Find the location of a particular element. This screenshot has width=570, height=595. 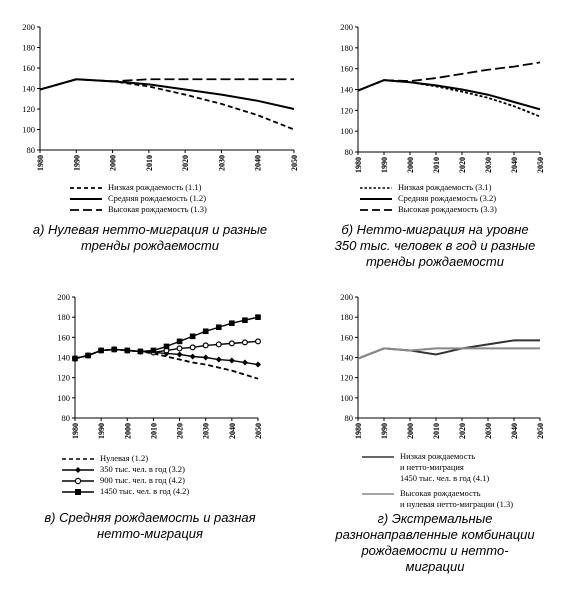

legend-item: Средняя рождаемость (3.2) is located at coordinates (427, 198).